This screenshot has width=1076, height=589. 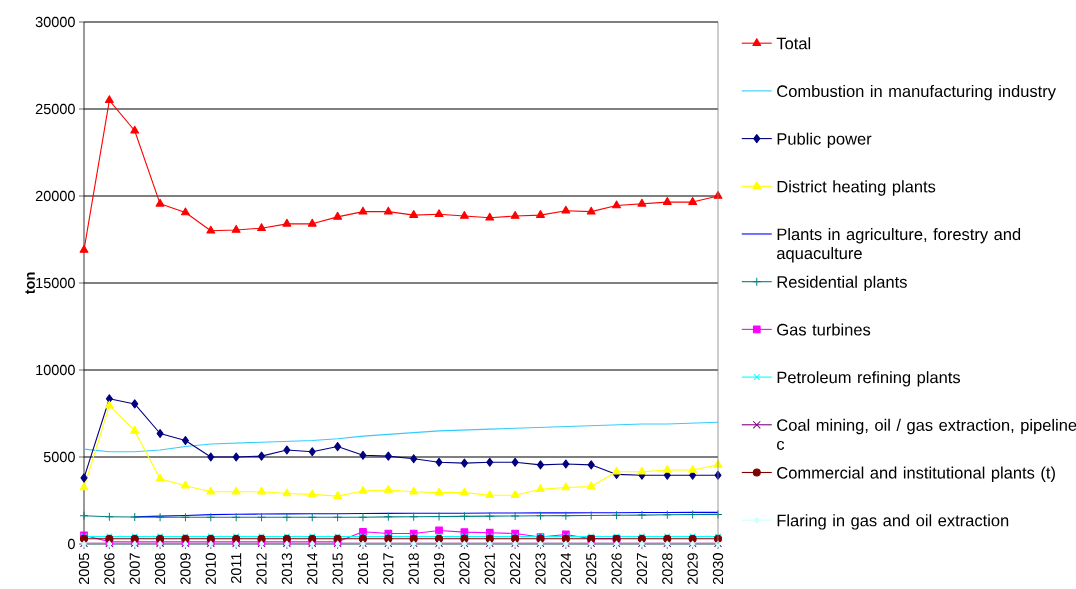 What do you see at coordinates (236, 568) in the screenshot?
I see `x-tick-label: 2011` at bounding box center [236, 568].